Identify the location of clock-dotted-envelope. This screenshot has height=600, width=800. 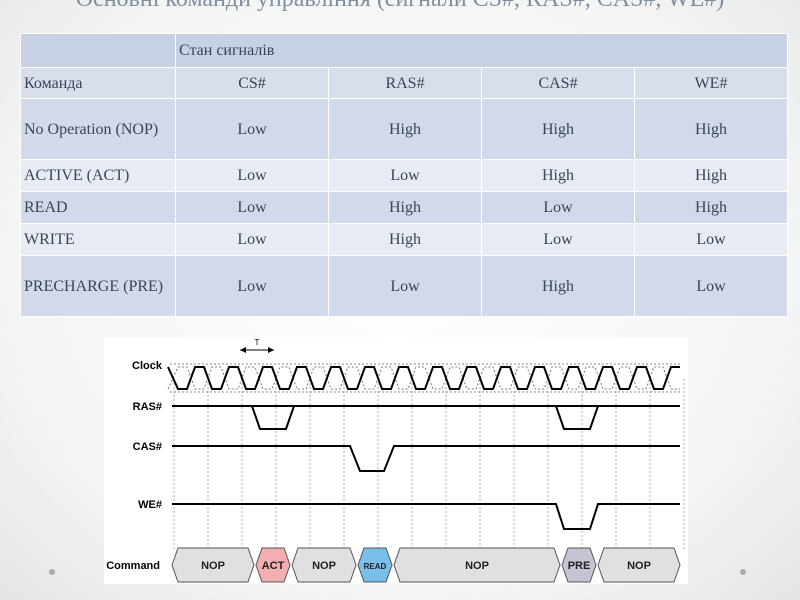
(423, 378).